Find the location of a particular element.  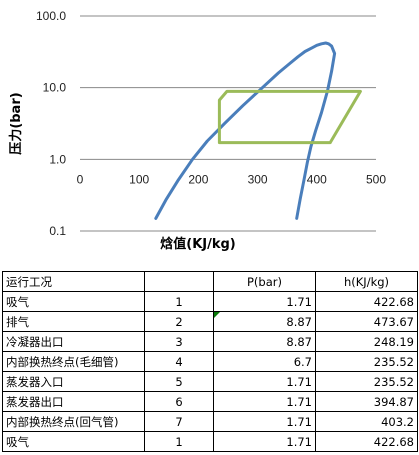

pressure-cell: 6.7 is located at coordinates (264, 361).